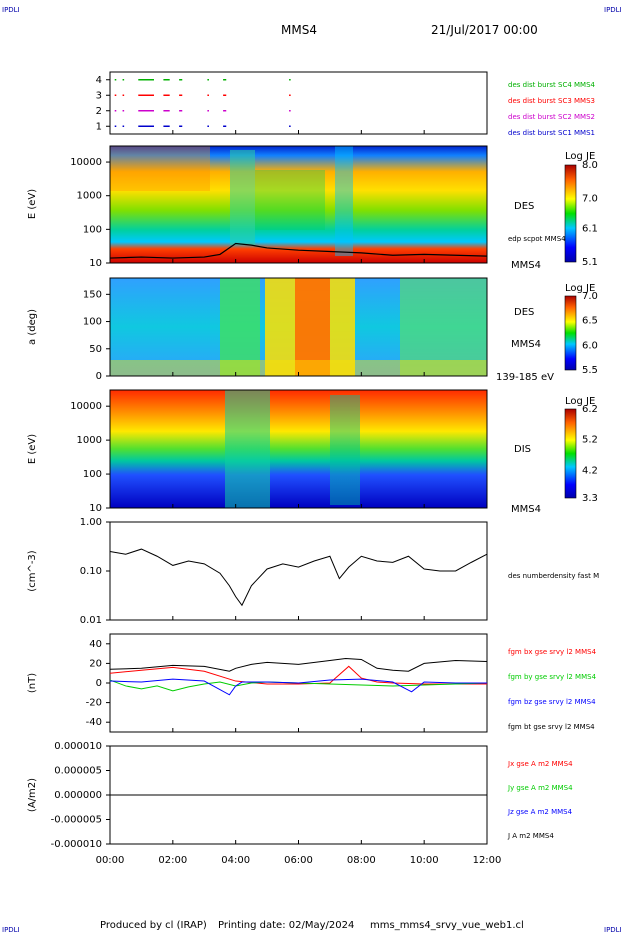 This screenshot has width=630, height=934. What do you see at coordinates (552, 85) in the screenshot?
I see `burst-legend-entry: des dist burst SC4 MMS4` at bounding box center [552, 85].